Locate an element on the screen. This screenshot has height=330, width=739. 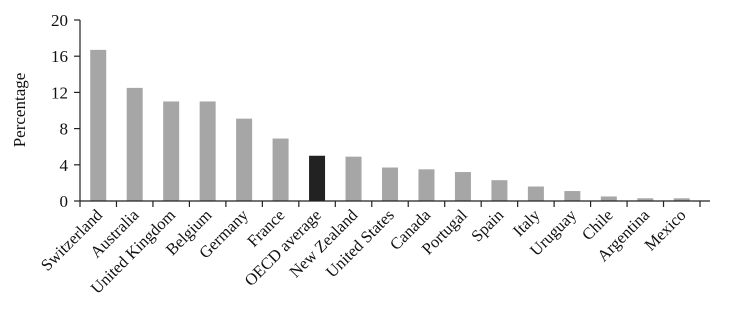
y-tick-label: 8 is located at coordinates (64, 129).